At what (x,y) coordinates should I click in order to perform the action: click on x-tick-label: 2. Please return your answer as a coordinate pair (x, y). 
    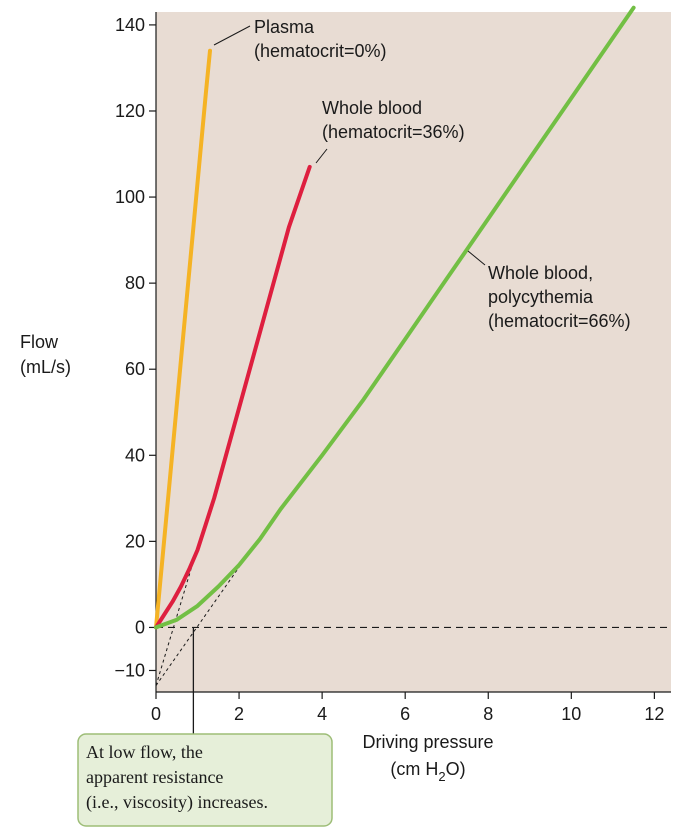
    Looking at the image, I should click on (239, 714).